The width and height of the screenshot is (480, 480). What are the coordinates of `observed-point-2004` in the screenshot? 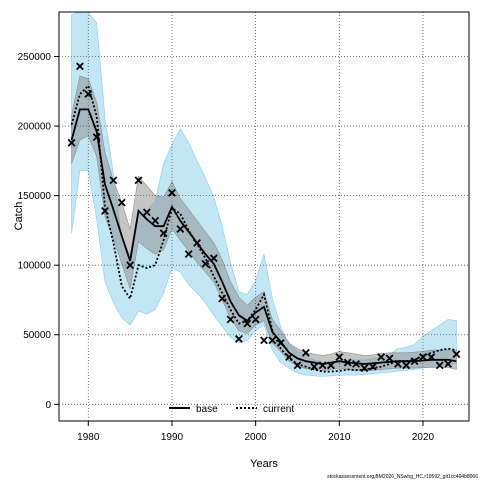 It's located at (289, 357).